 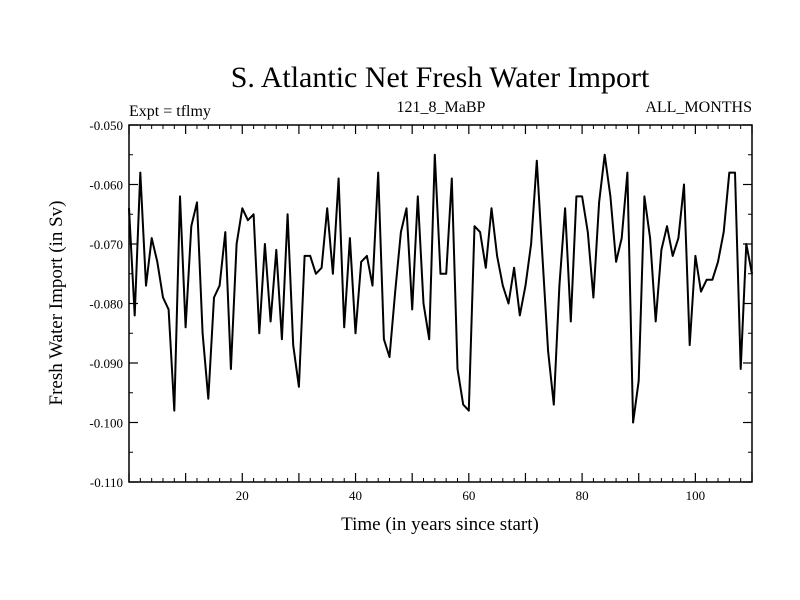 I want to click on y-tick-label: -0.090, so click(x=106, y=363).